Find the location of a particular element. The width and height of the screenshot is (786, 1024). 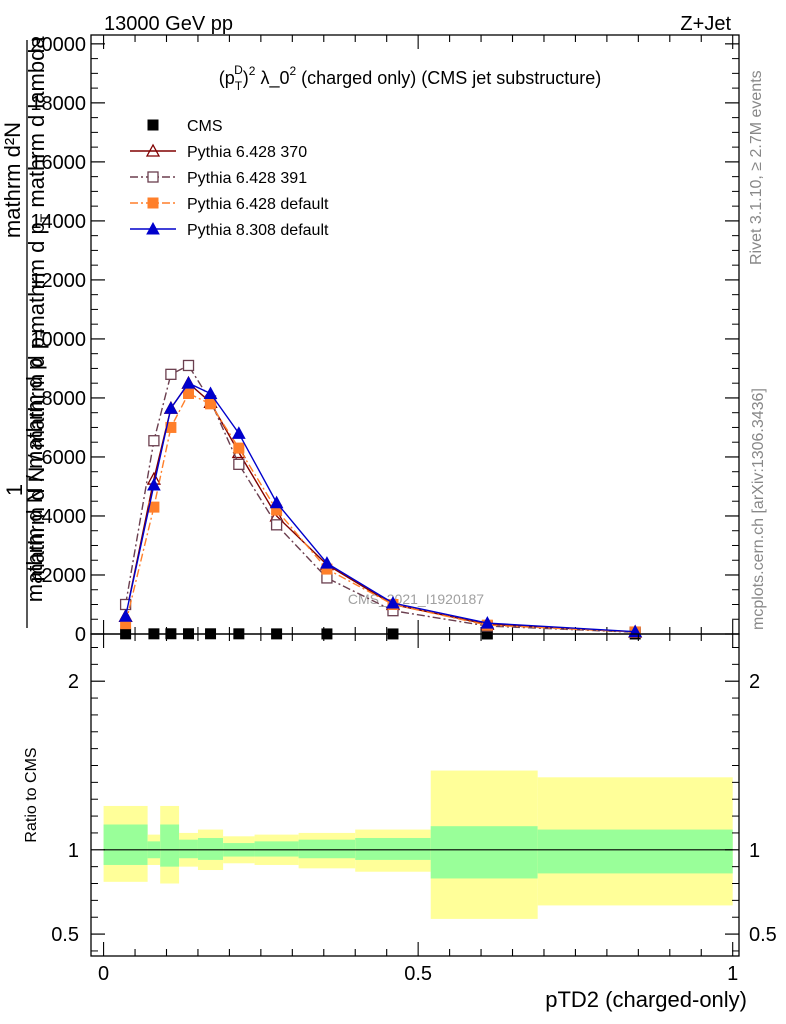

ylabel-line2-main: mathrm d p is located at coordinates (36, 277).